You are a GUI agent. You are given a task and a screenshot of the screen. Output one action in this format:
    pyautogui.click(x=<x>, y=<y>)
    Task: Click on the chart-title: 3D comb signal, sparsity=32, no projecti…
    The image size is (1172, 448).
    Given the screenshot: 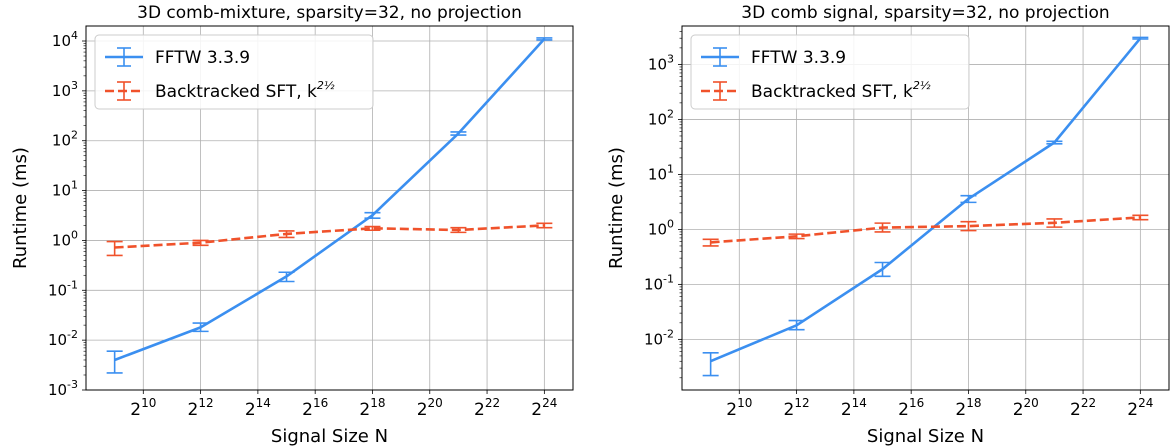 What is the action you would take?
    pyautogui.click(x=925, y=13)
    